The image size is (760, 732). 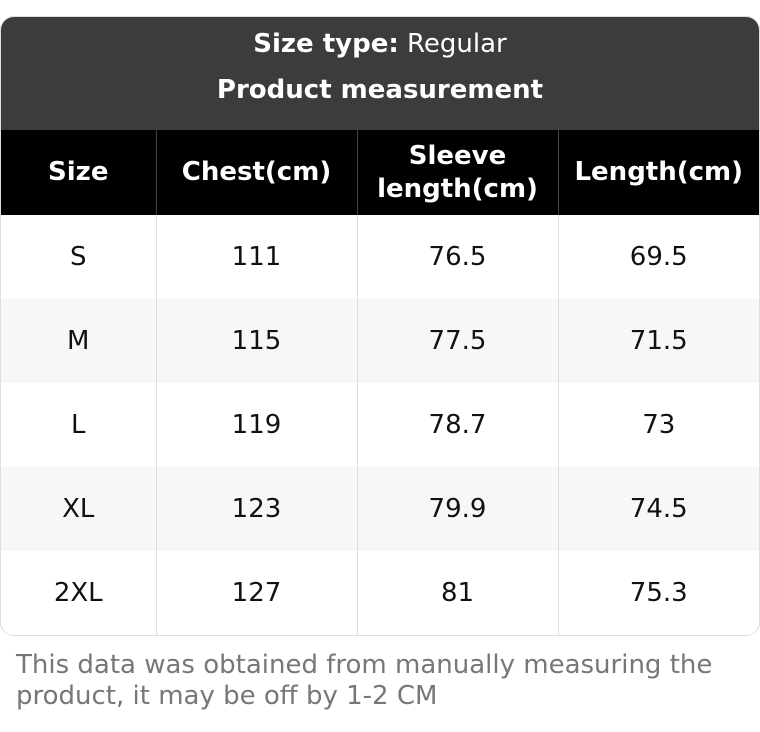 I want to click on table-cell: 69.5, so click(x=658, y=257).